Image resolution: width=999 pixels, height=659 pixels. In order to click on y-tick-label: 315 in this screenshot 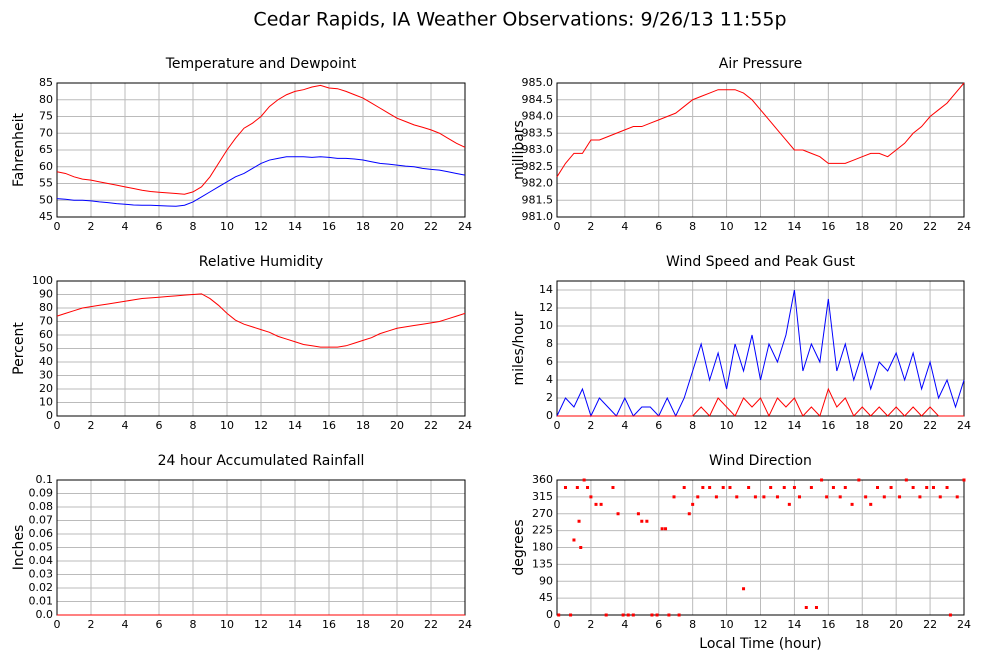, I will do `click(542, 496)`.